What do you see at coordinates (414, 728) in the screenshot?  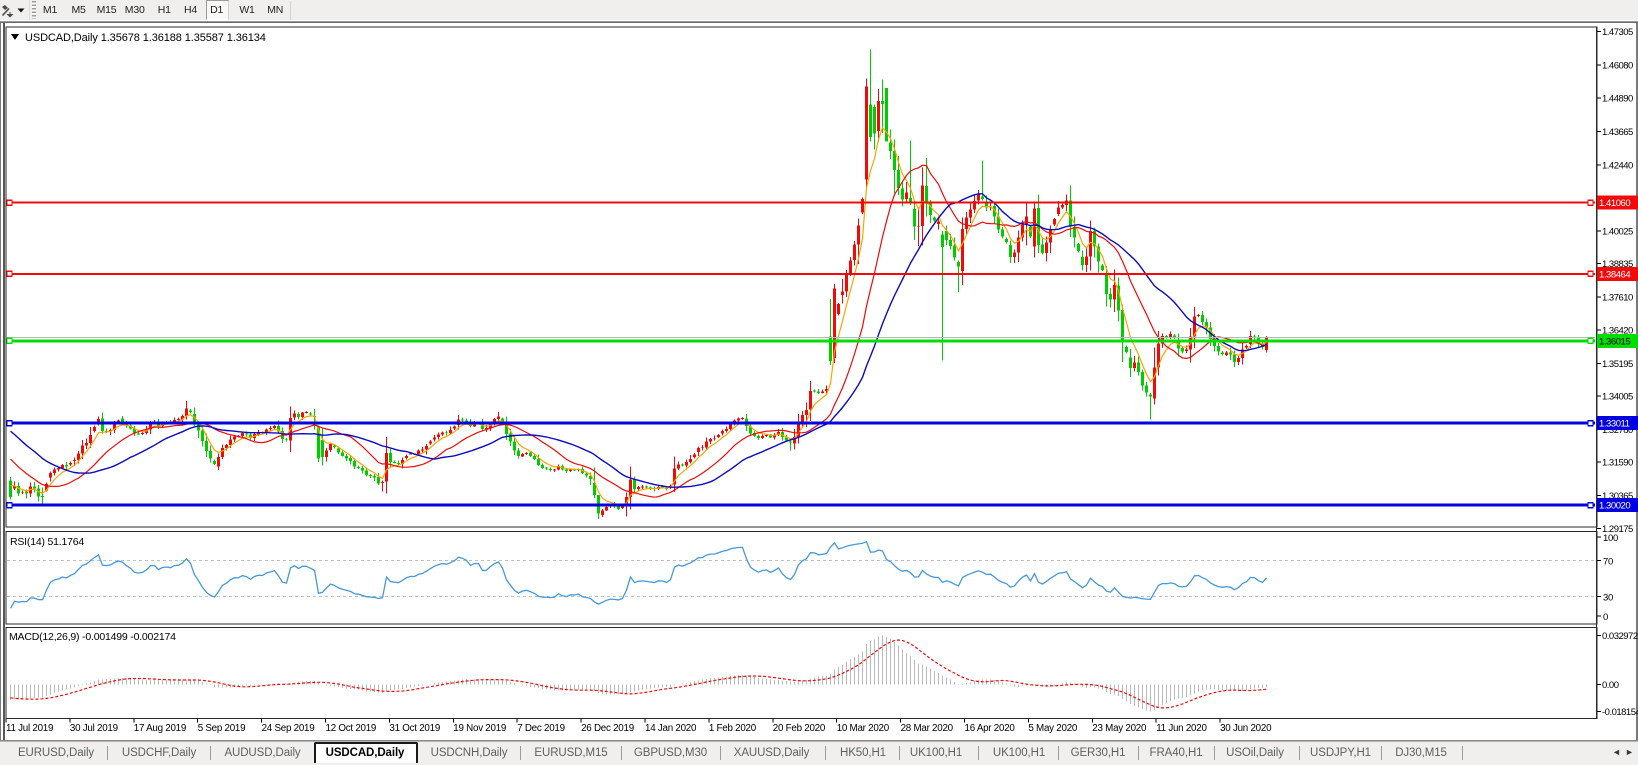 I see `svg-text: 31 Oct 2019` at bounding box center [414, 728].